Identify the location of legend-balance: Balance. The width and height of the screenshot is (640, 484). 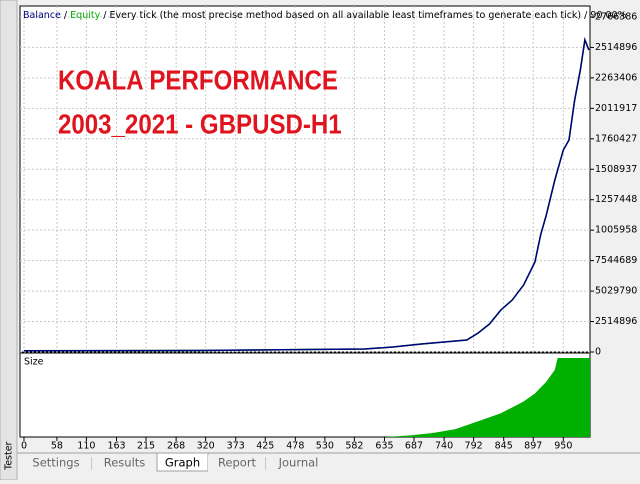
(42, 15).